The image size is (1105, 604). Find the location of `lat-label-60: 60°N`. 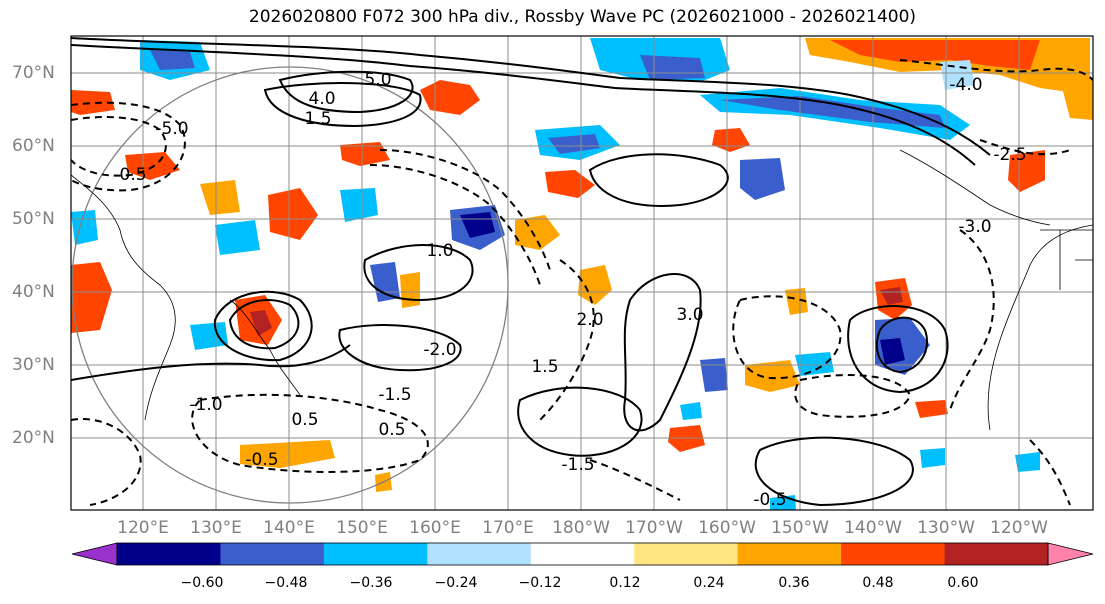

lat-label-60: 60°N is located at coordinates (33, 146).